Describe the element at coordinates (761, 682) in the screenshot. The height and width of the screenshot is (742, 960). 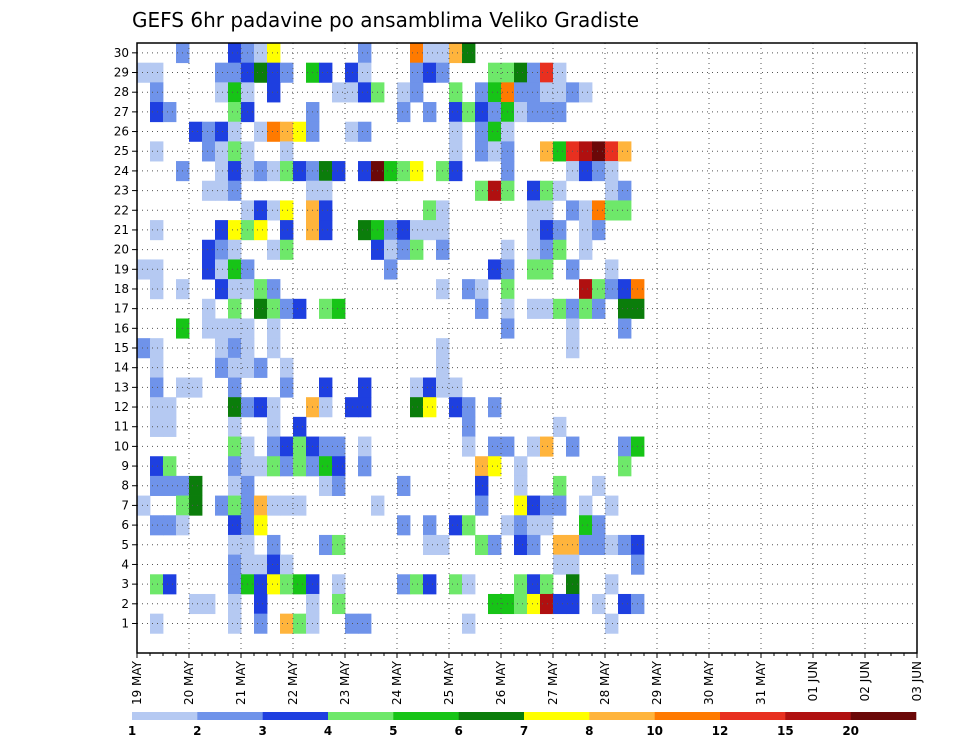
I see `x-tick-label: 31 MAY` at that location.